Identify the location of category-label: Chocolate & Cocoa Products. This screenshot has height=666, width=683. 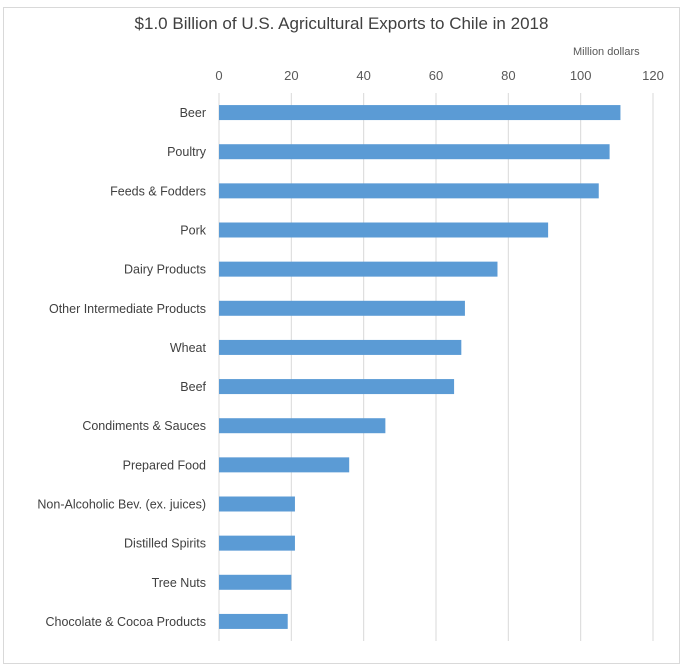
(125, 622).